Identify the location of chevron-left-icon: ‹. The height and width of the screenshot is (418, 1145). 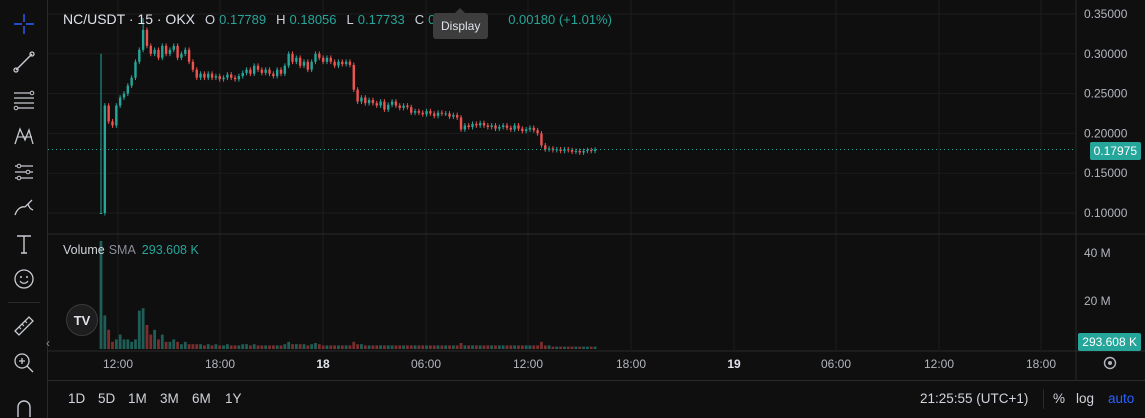
(48, 343).